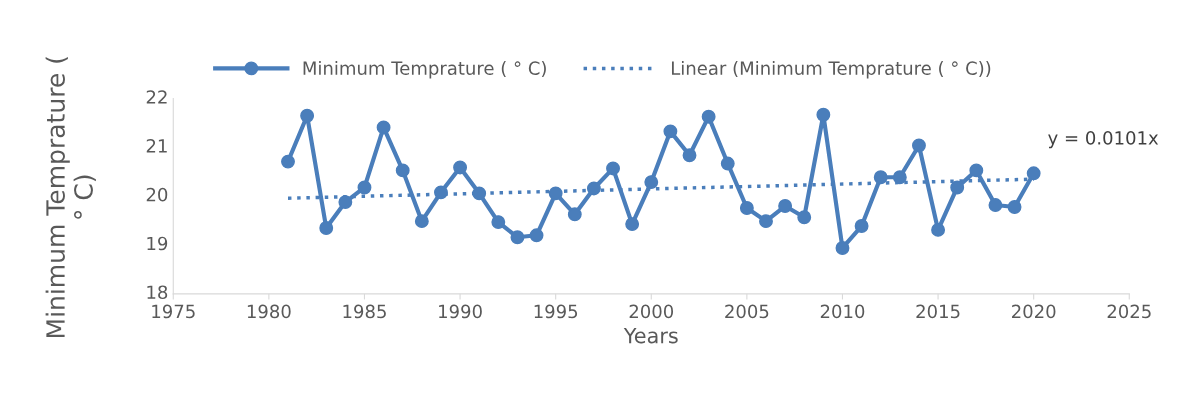 Image resolution: width=1195 pixels, height=411 pixels. What do you see at coordinates (157, 243) in the screenshot?
I see `y-tick-label: 19` at bounding box center [157, 243].